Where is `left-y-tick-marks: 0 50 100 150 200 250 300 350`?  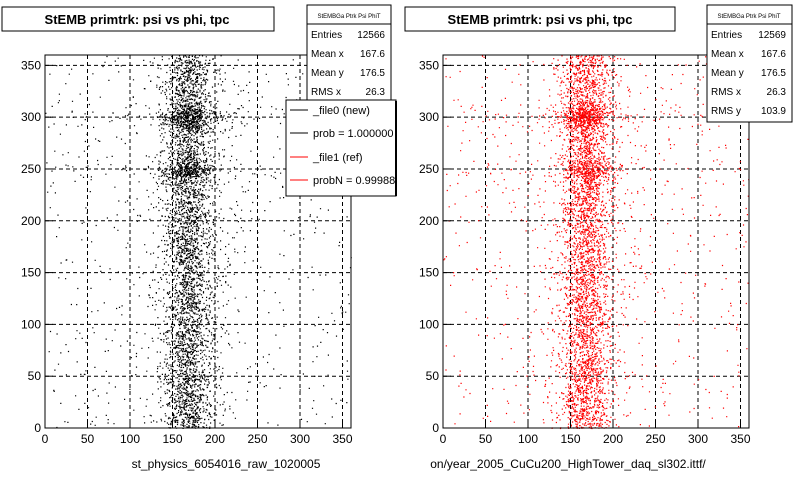 left-y-tick-marks: 0 50 100 150 200 250 300 350 is located at coordinates (37, 246).